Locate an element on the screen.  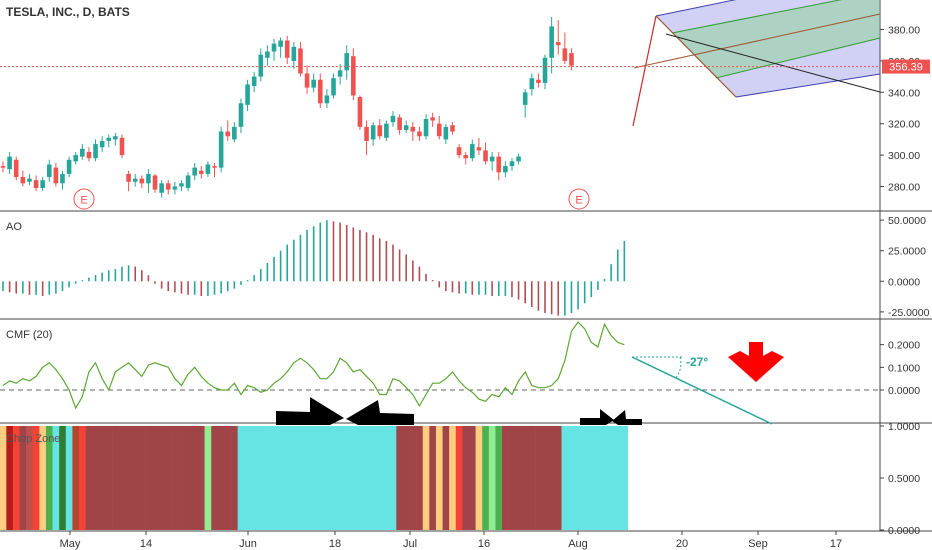
left-arrow-icon is located at coordinates (627, 417).